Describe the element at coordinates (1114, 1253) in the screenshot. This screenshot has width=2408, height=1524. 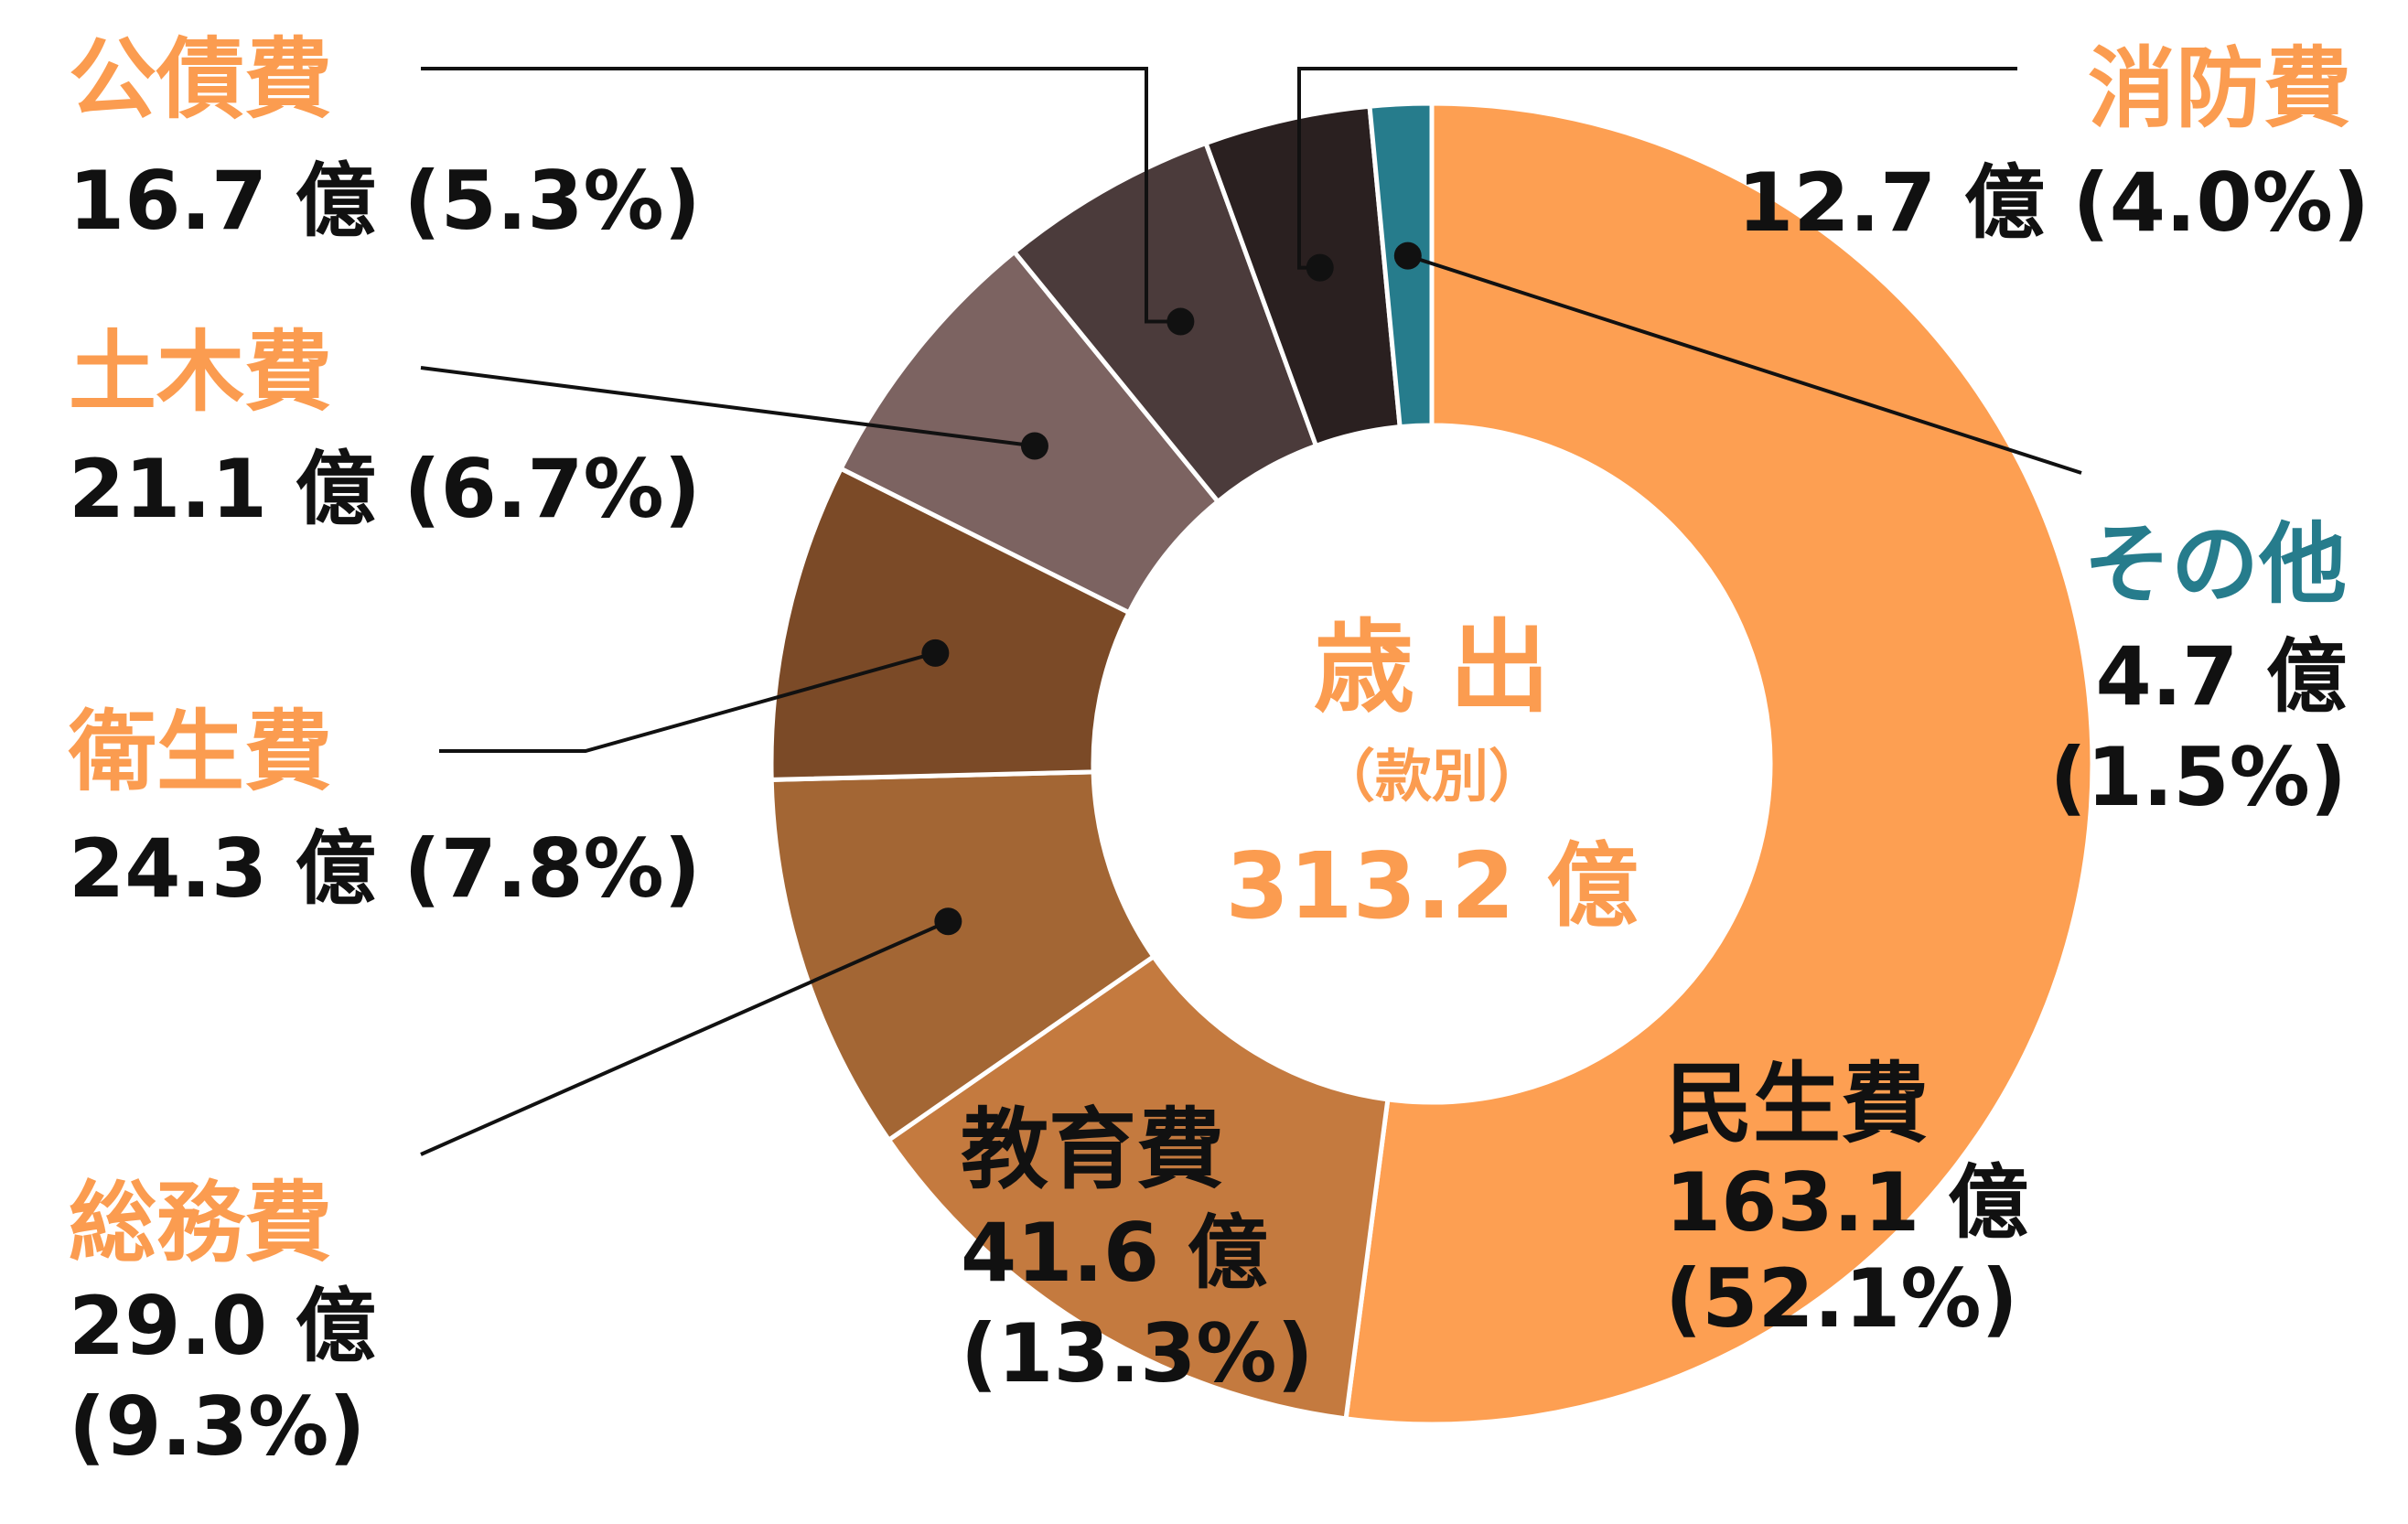
I see `label-kyouiku-value: 41.6 億` at that location.